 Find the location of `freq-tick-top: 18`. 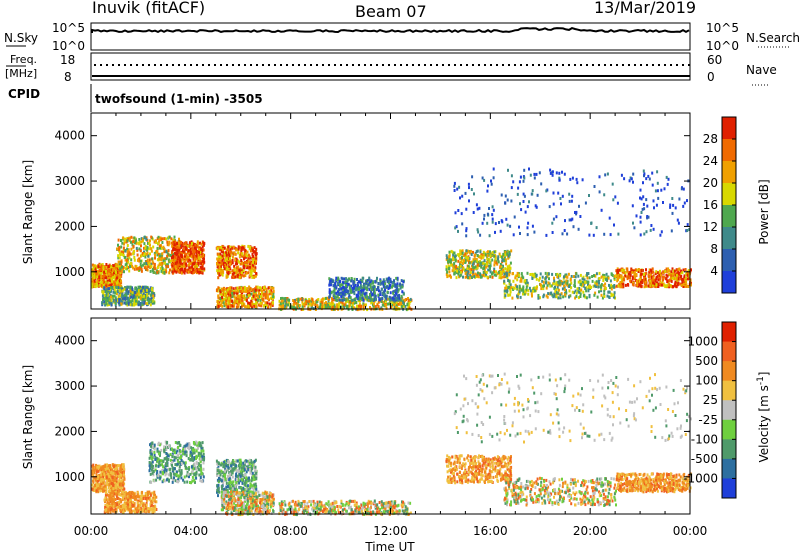

freq-tick-top: 18 is located at coordinates (67, 60).